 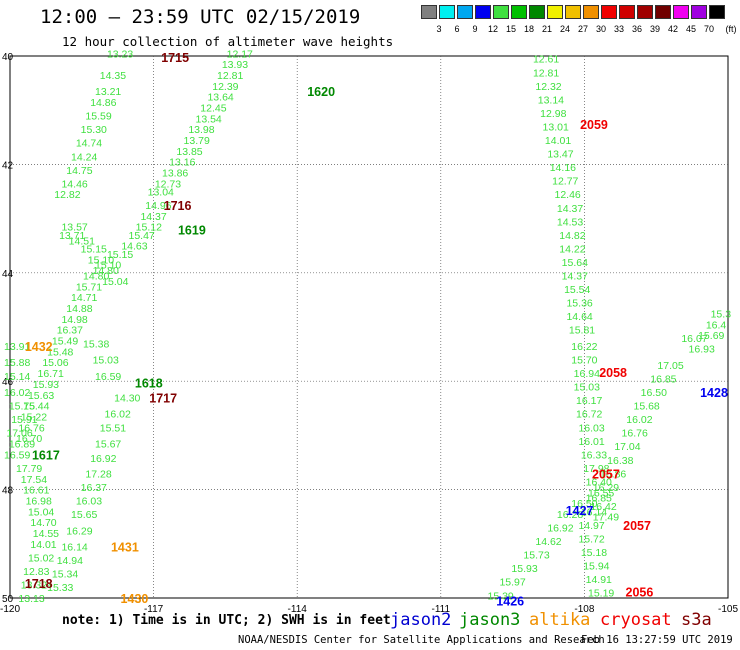 What do you see at coordinates (657, 640) in the screenshot?
I see `credit-time: Feb 16 13:27:59 UTC 2019` at bounding box center [657, 640].